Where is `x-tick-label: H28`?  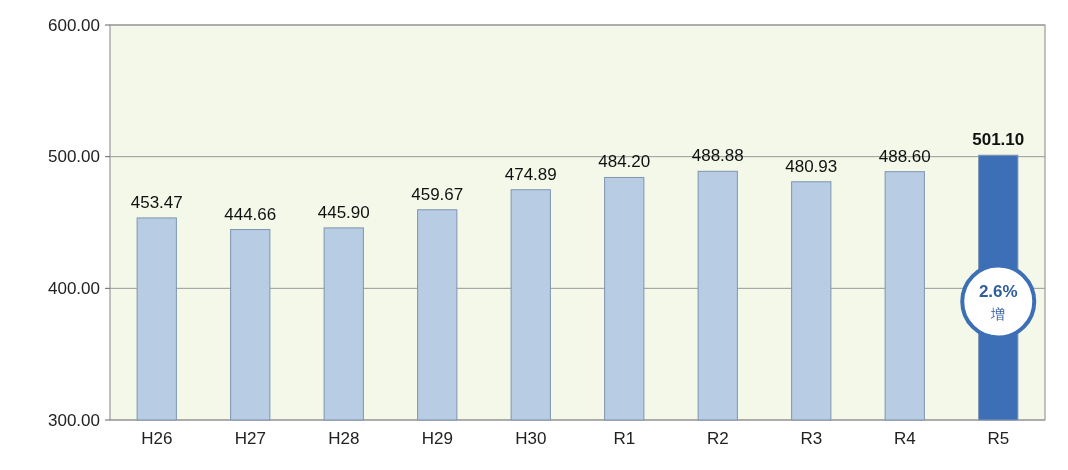
x-tick-label: H28 is located at coordinates (344, 438).